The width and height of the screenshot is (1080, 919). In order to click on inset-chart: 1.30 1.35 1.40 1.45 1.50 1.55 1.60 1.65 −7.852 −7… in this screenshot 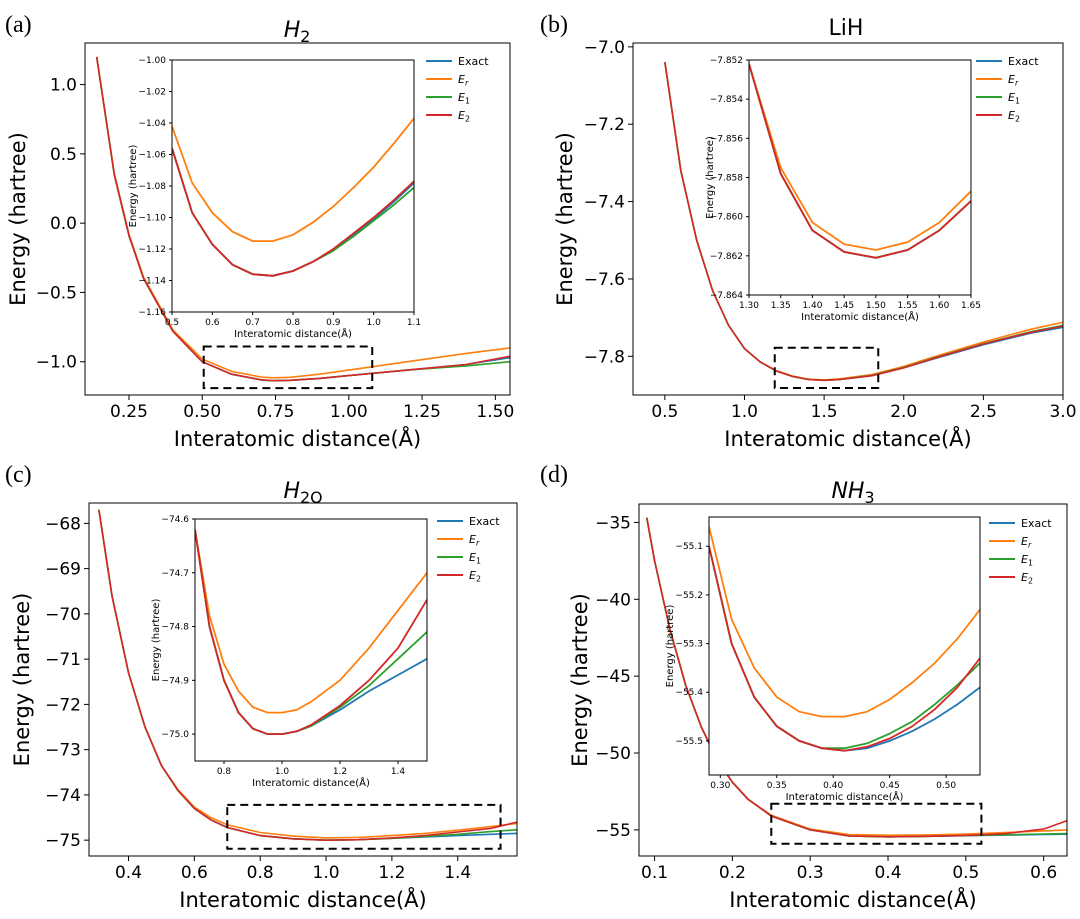, I will do `click(843, 189)`.